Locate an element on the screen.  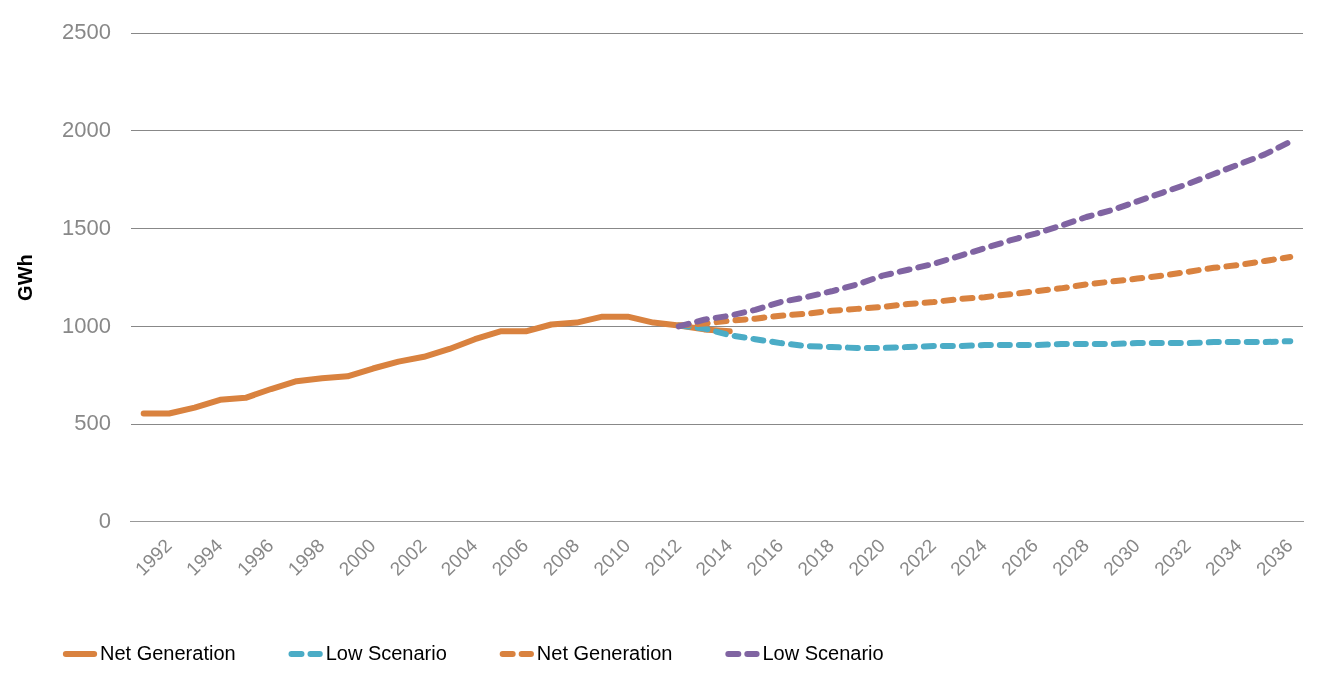
y-axis-title: GWh is located at coordinates (24, 277).